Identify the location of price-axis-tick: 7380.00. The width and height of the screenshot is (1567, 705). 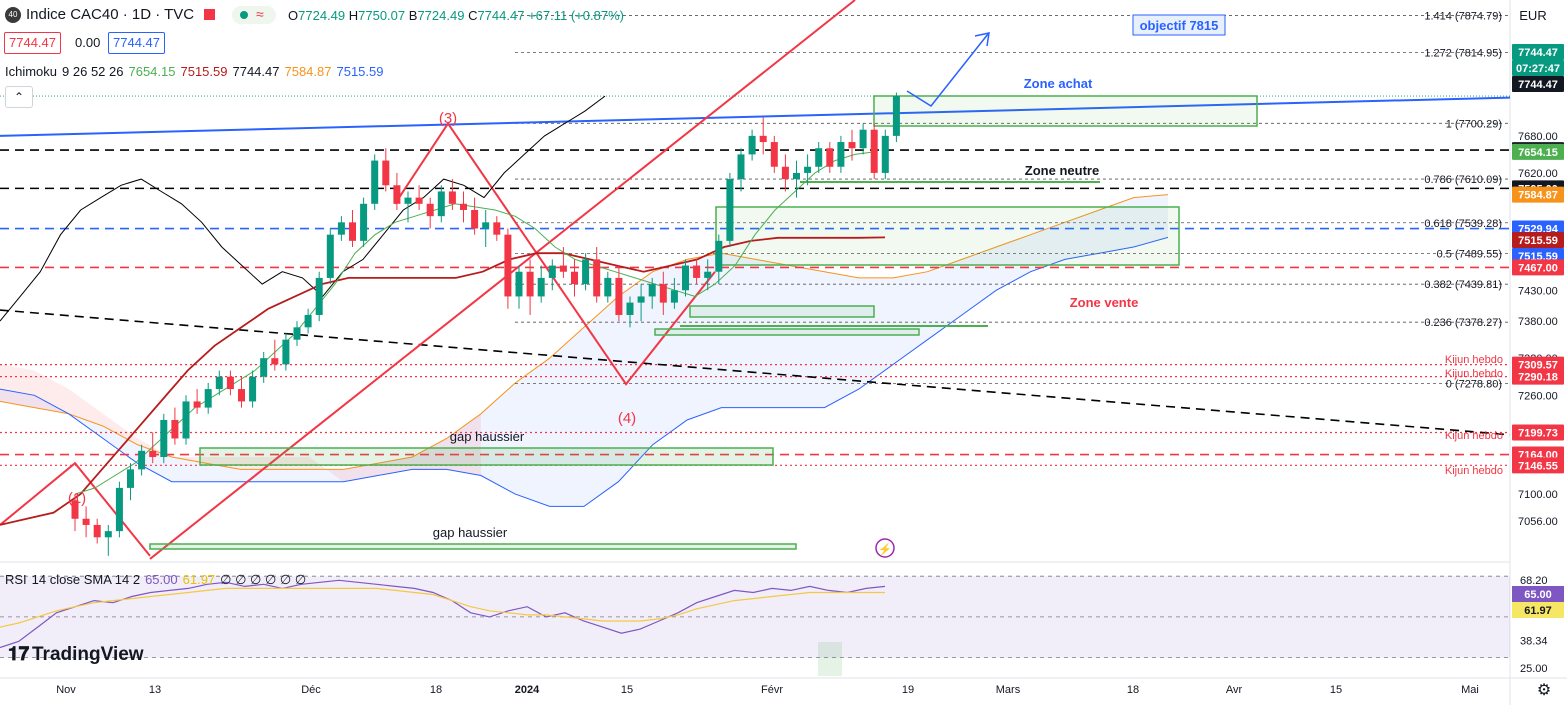
(1538, 322).